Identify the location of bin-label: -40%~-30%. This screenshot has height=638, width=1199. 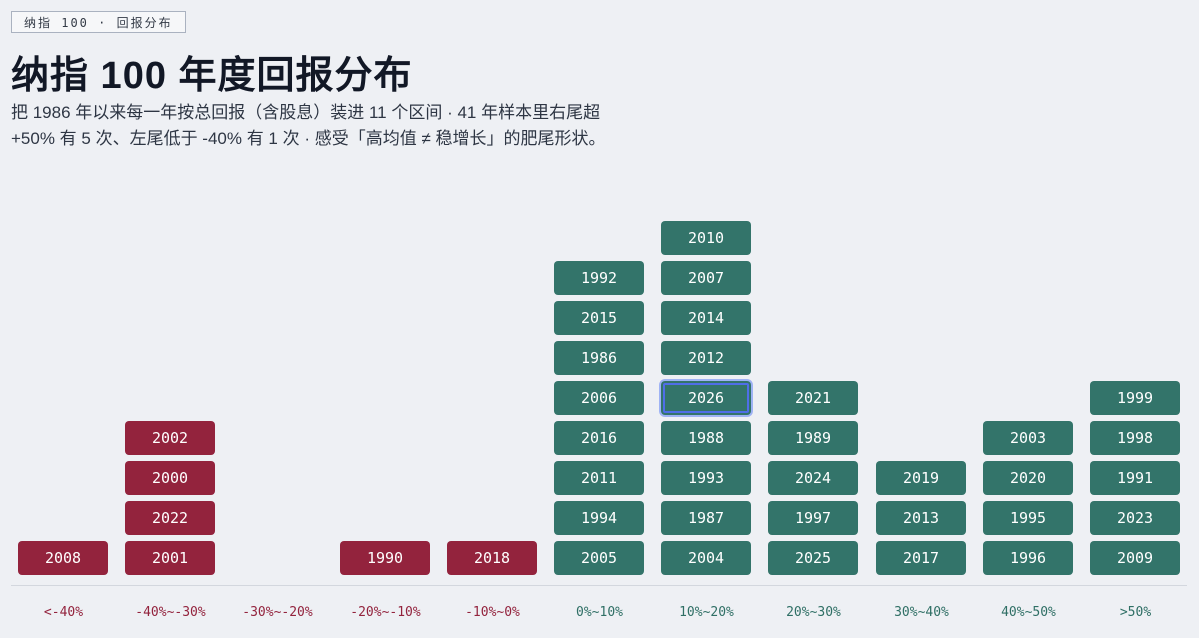
(170, 612).